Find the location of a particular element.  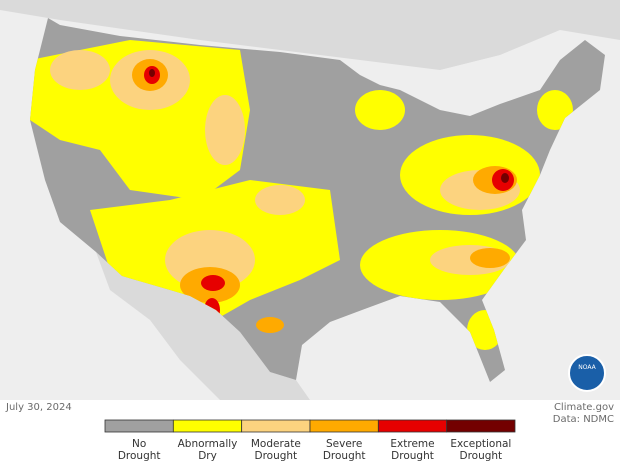

source: Climate.gov is located at coordinates (584, 407).